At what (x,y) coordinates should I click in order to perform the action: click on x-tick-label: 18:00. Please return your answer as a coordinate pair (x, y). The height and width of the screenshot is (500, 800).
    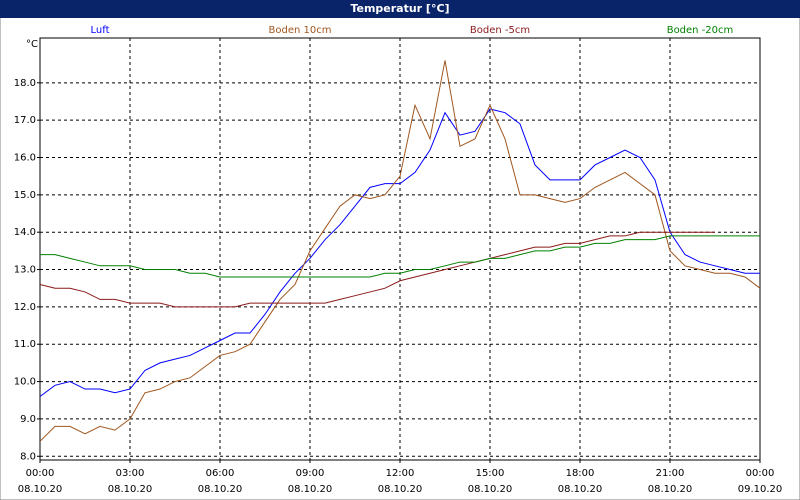
    Looking at the image, I should click on (580, 473).